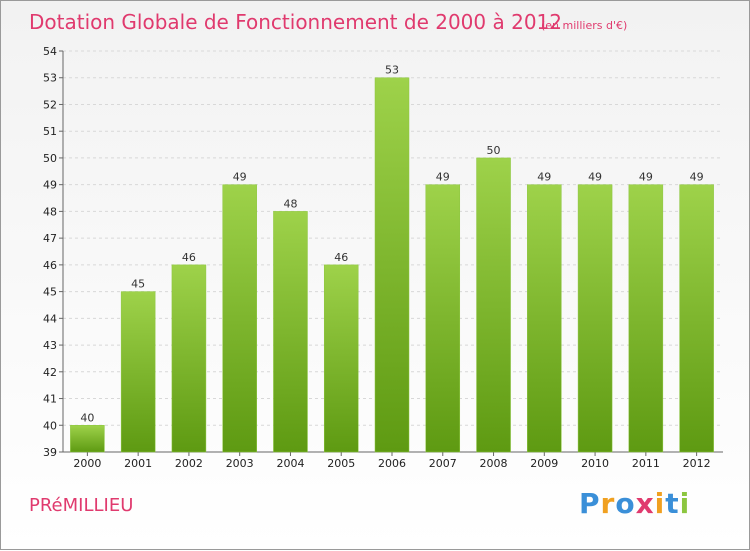  What do you see at coordinates (608, 503) in the screenshot?
I see `logo-letter: r` at bounding box center [608, 503].